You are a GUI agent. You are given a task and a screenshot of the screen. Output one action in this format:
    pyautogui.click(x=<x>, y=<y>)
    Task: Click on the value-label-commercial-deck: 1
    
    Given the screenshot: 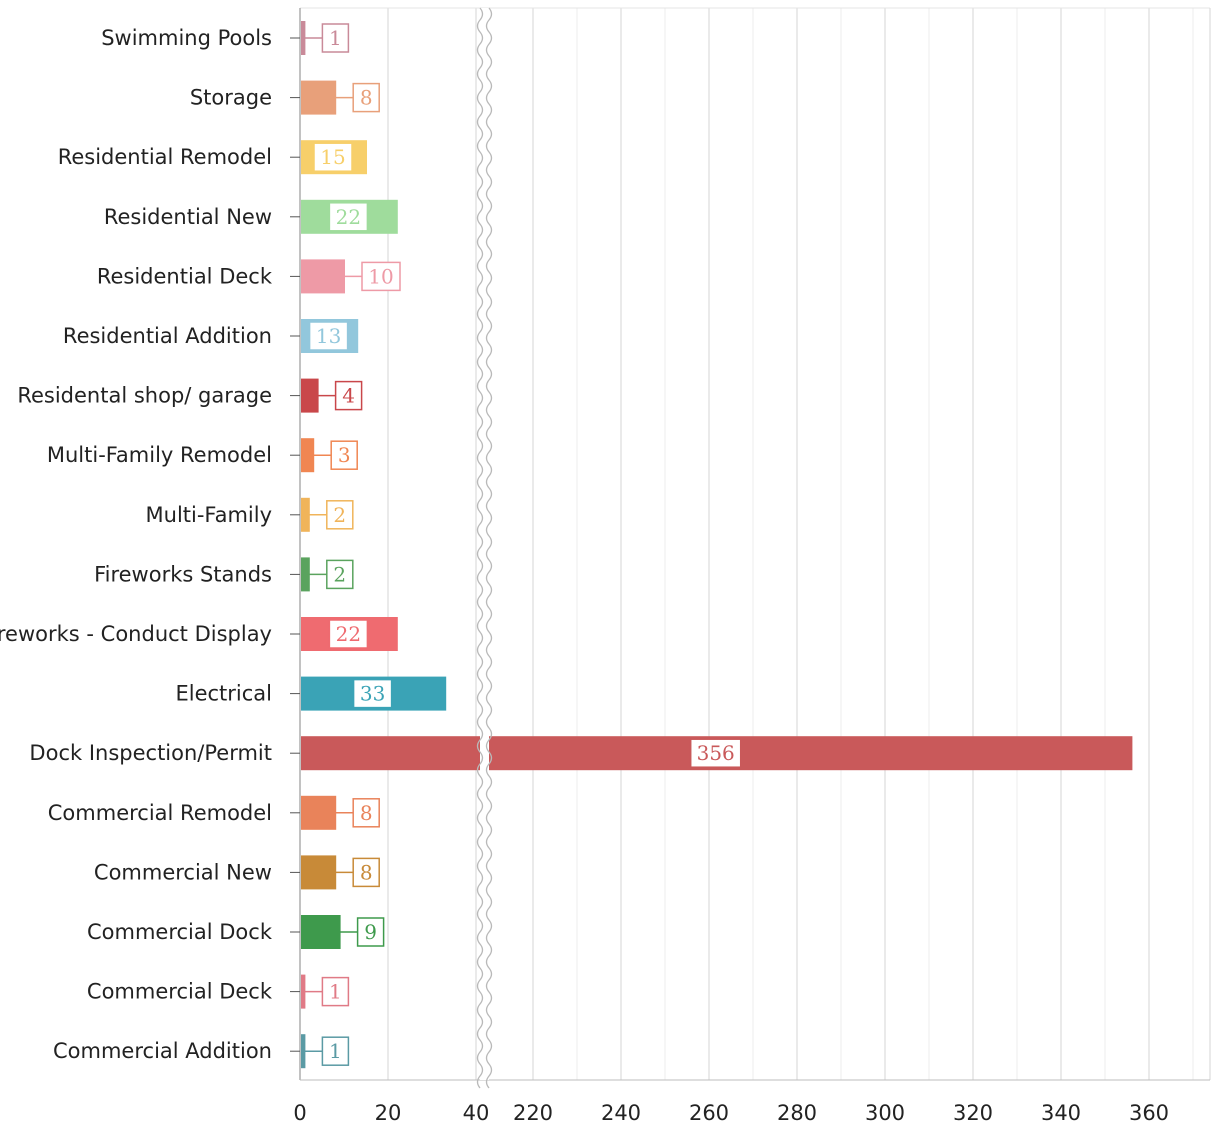 What is the action you would take?
    pyautogui.click(x=335, y=992)
    